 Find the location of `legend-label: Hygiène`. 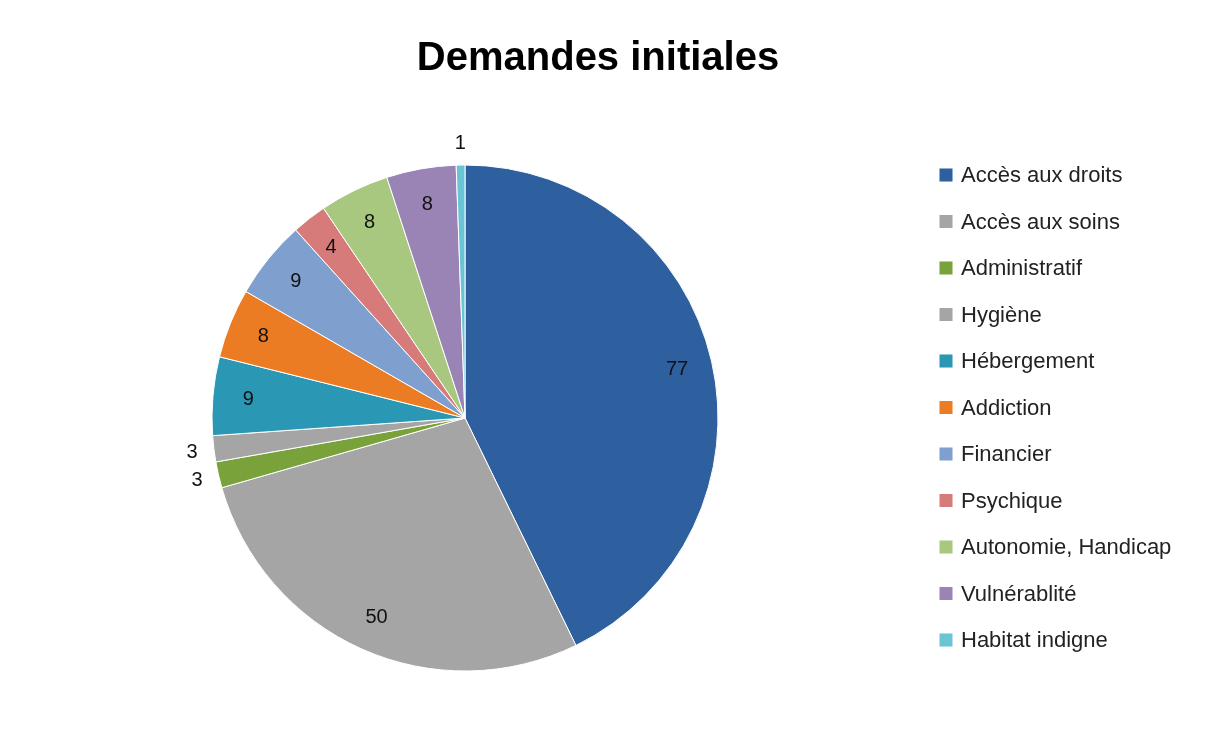

legend-label: Hygiène is located at coordinates (1001, 314).